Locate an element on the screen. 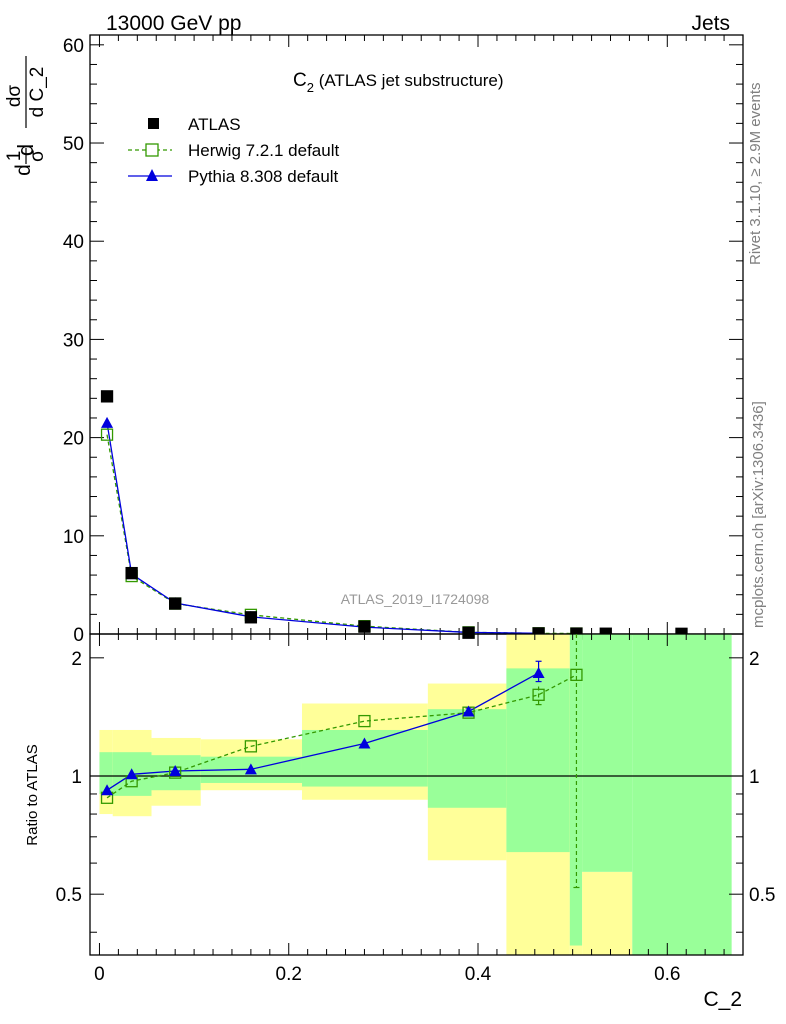  x-tick-label: 0.6 is located at coordinates (667, 974).